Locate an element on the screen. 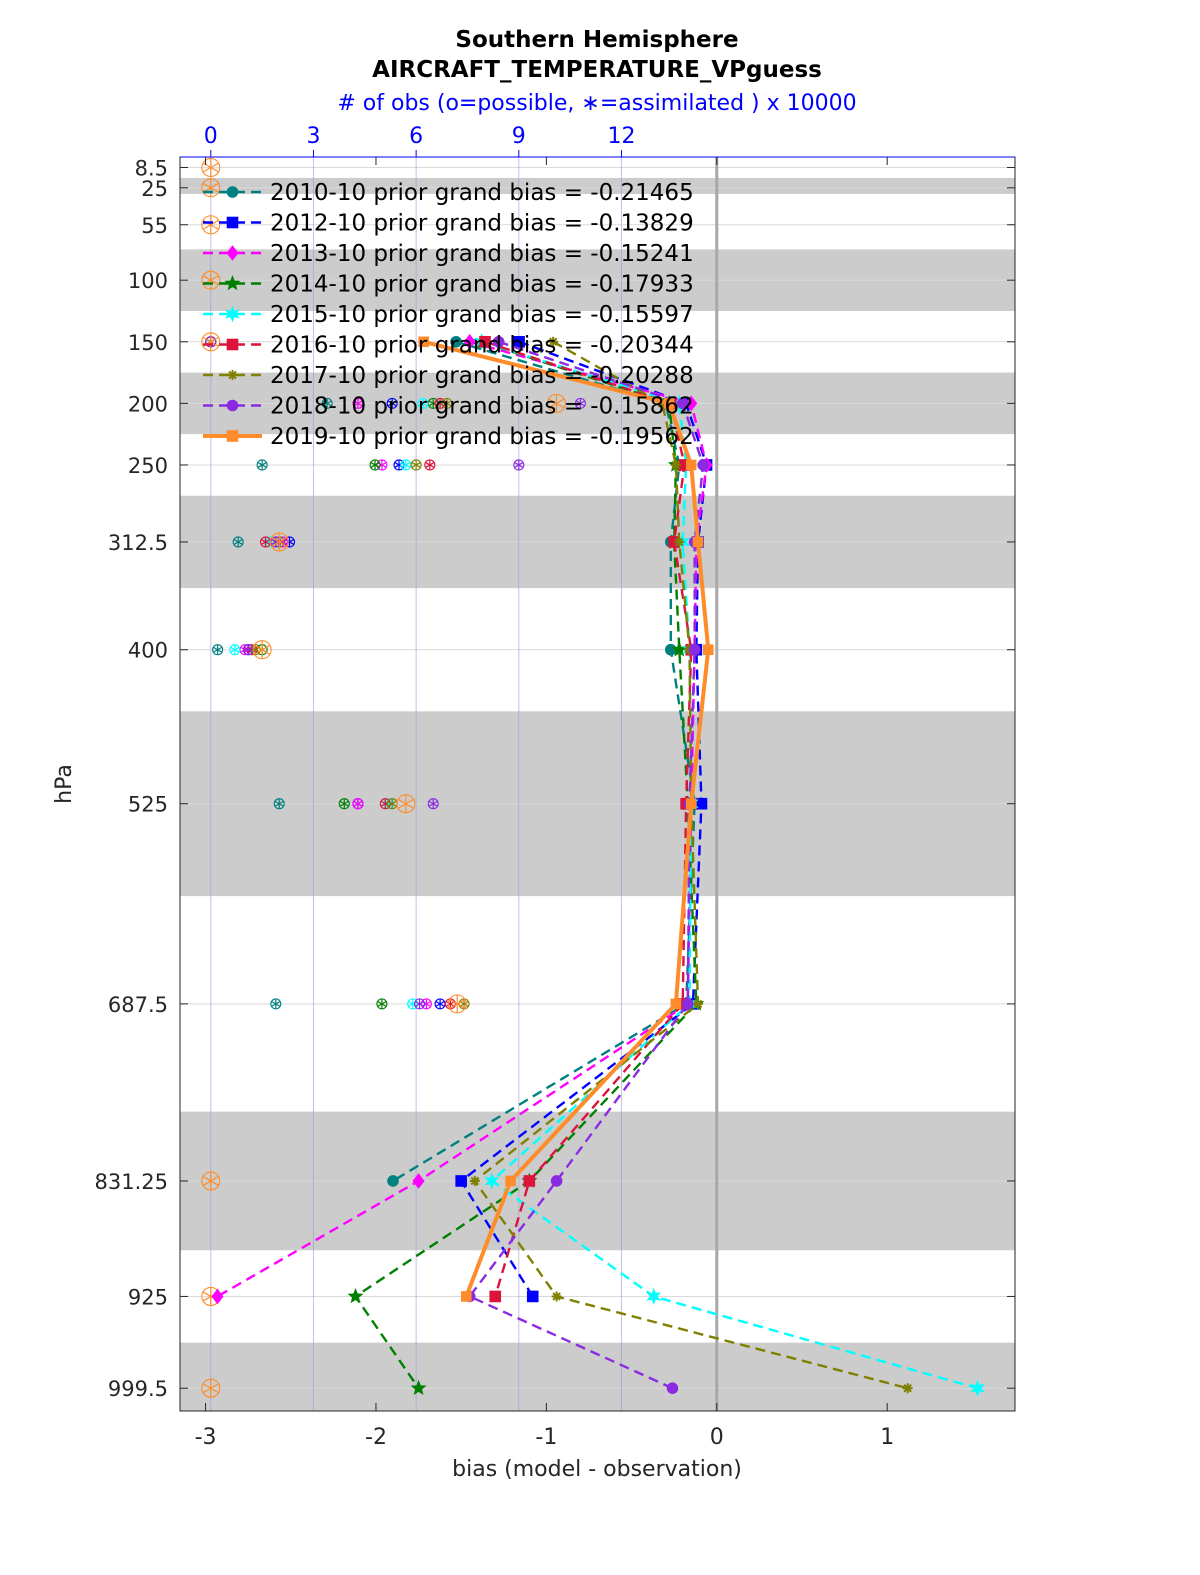  y-tick-label: 312.5 is located at coordinates (138, 543).